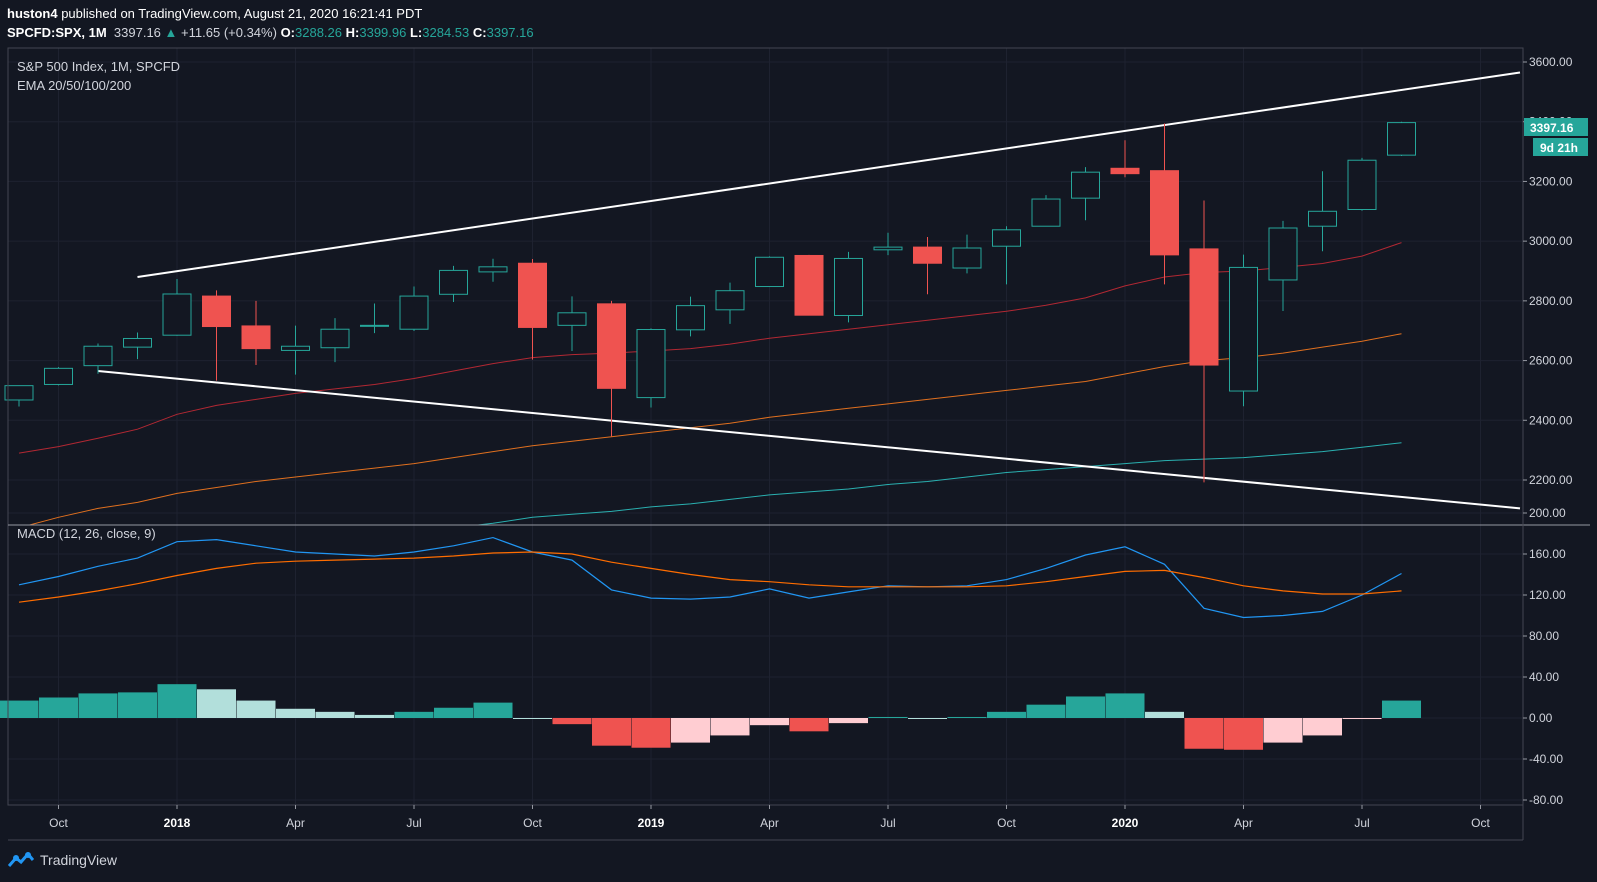  Describe the element at coordinates (1556, 137) in the screenshot. I see `price-tag: 3397.16 9d 21h` at that location.